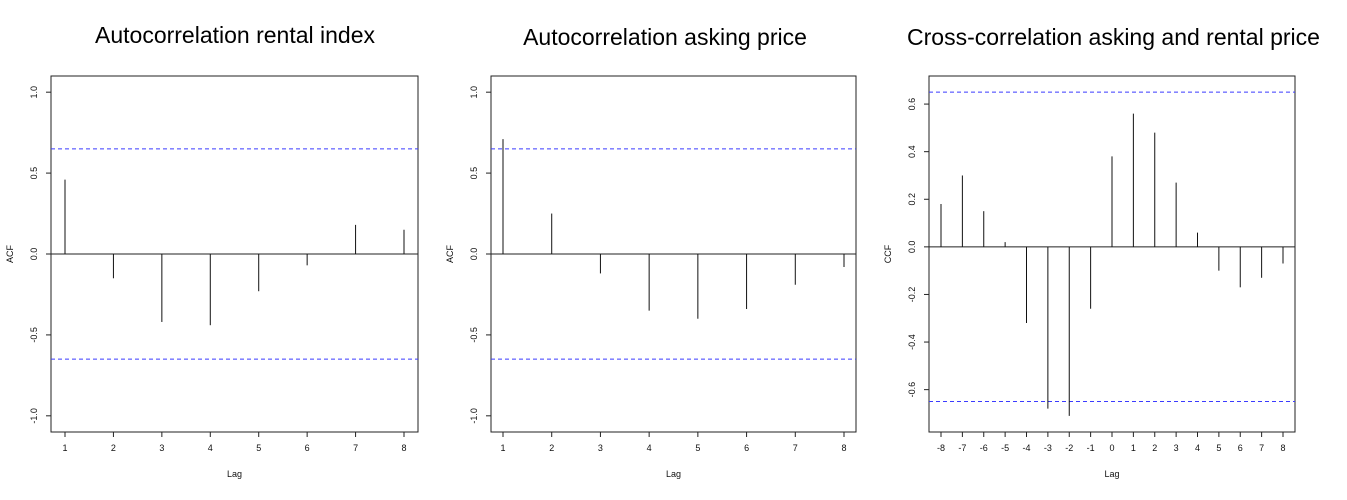  What do you see at coordinates (1026, 448) in the screenshot?
I see `x-tick-label: -4` at bounding box center [1026, 448].